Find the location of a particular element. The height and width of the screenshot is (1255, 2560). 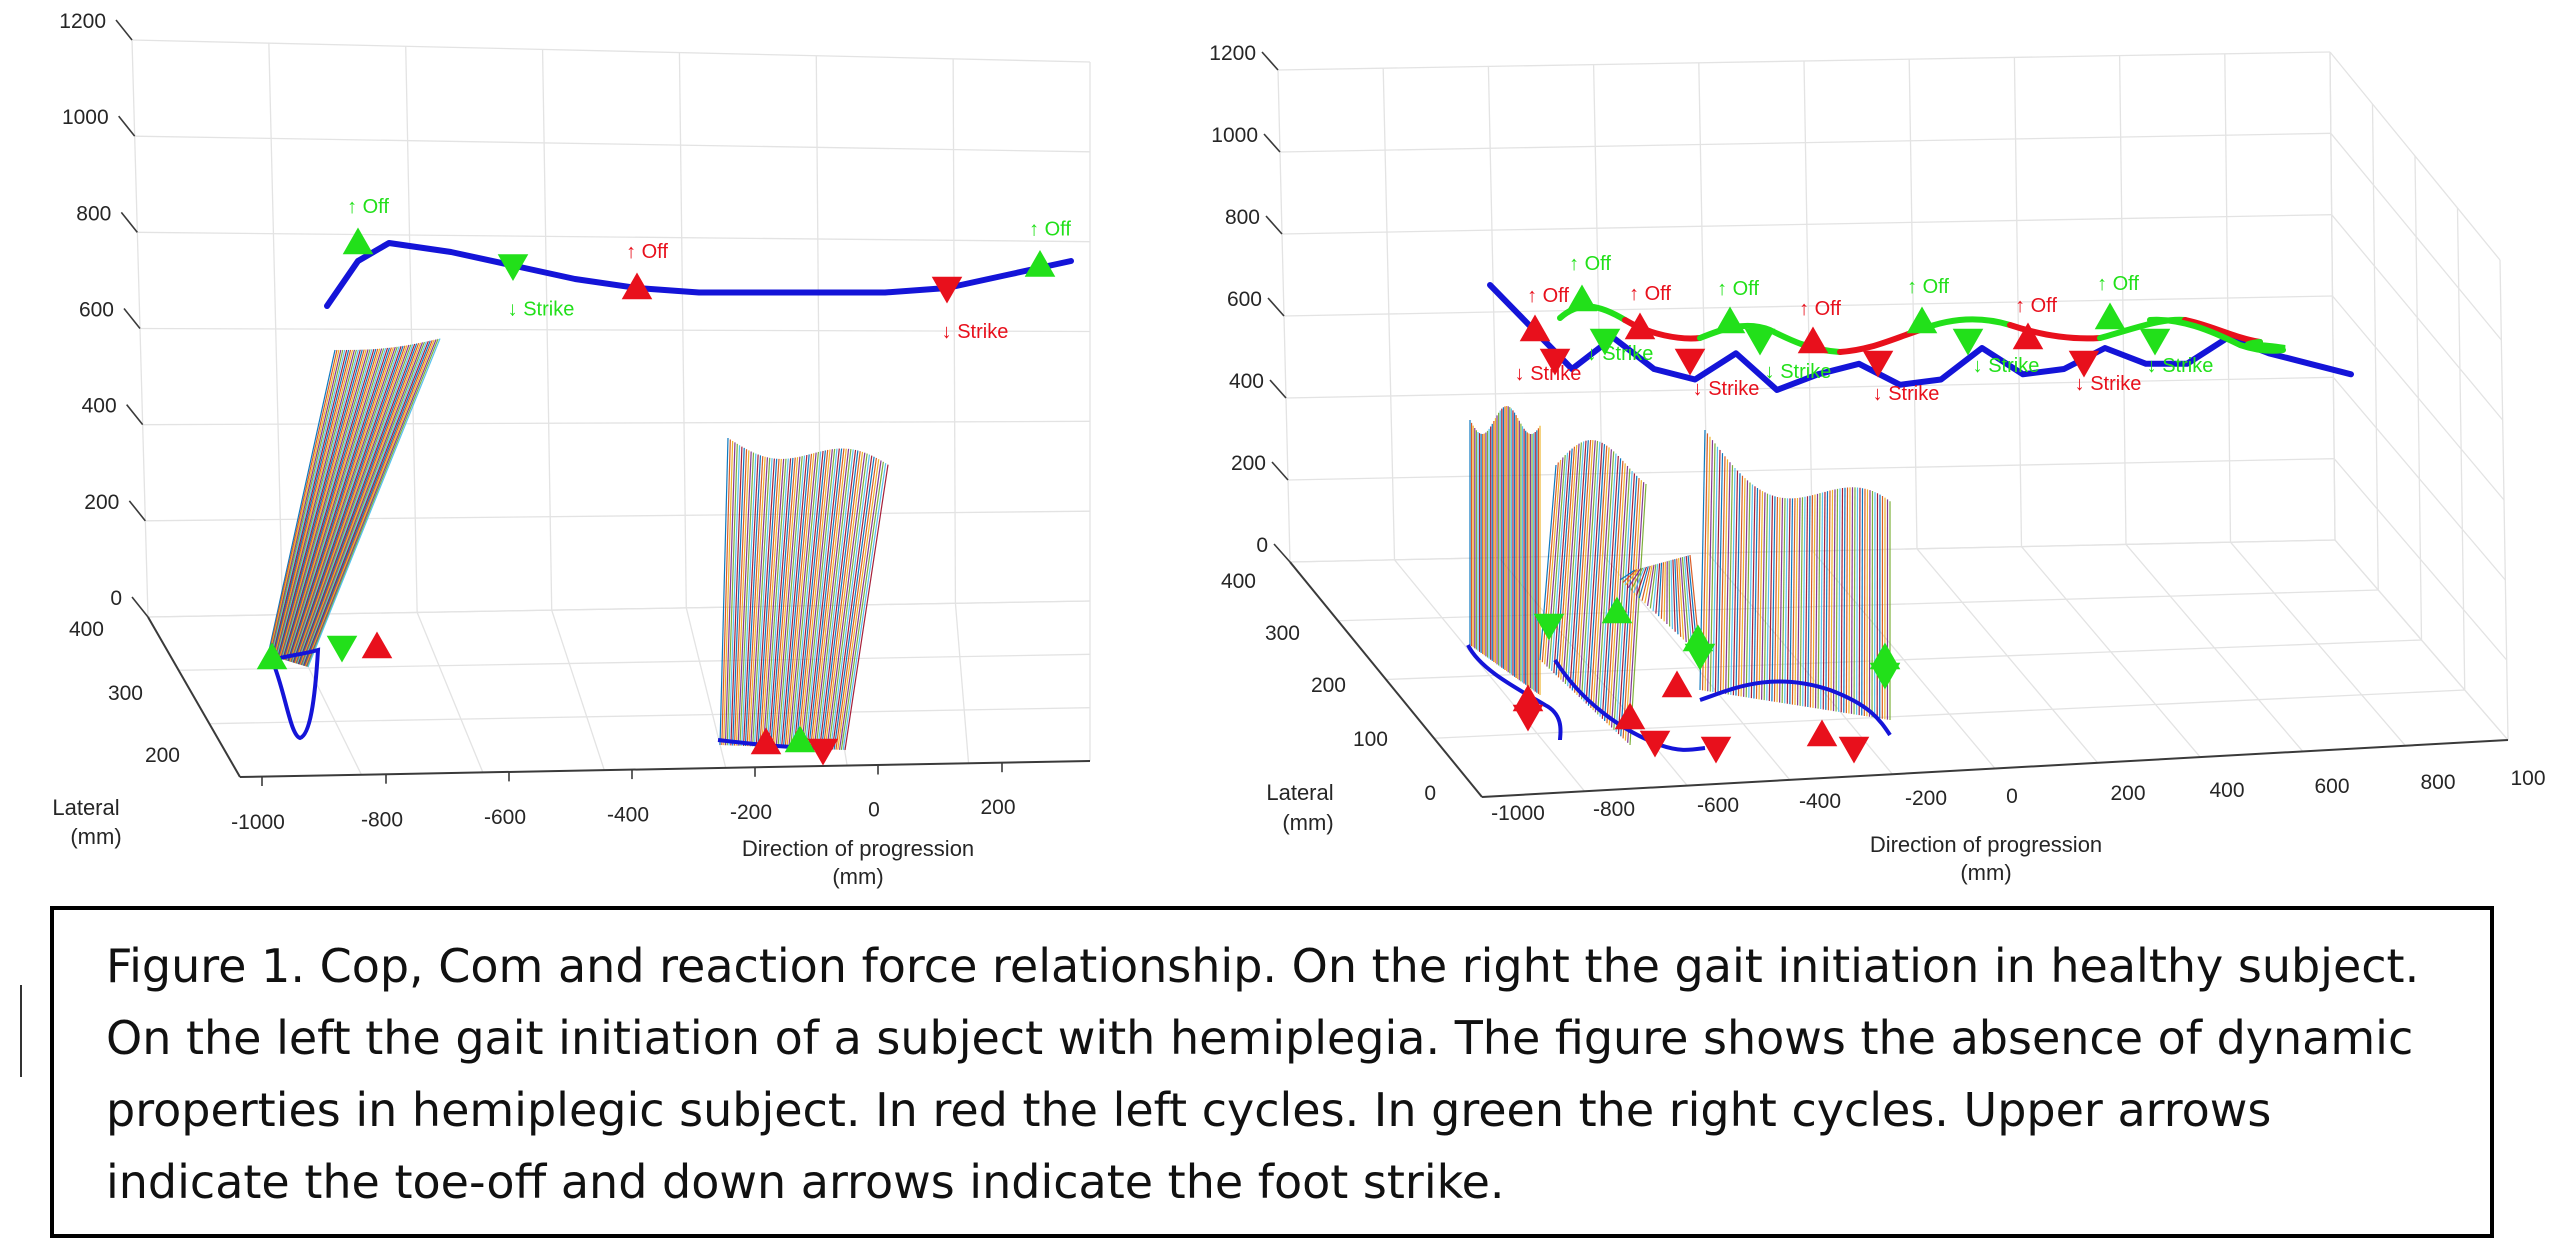

floor-gridline is located at coordinates (650, 716).